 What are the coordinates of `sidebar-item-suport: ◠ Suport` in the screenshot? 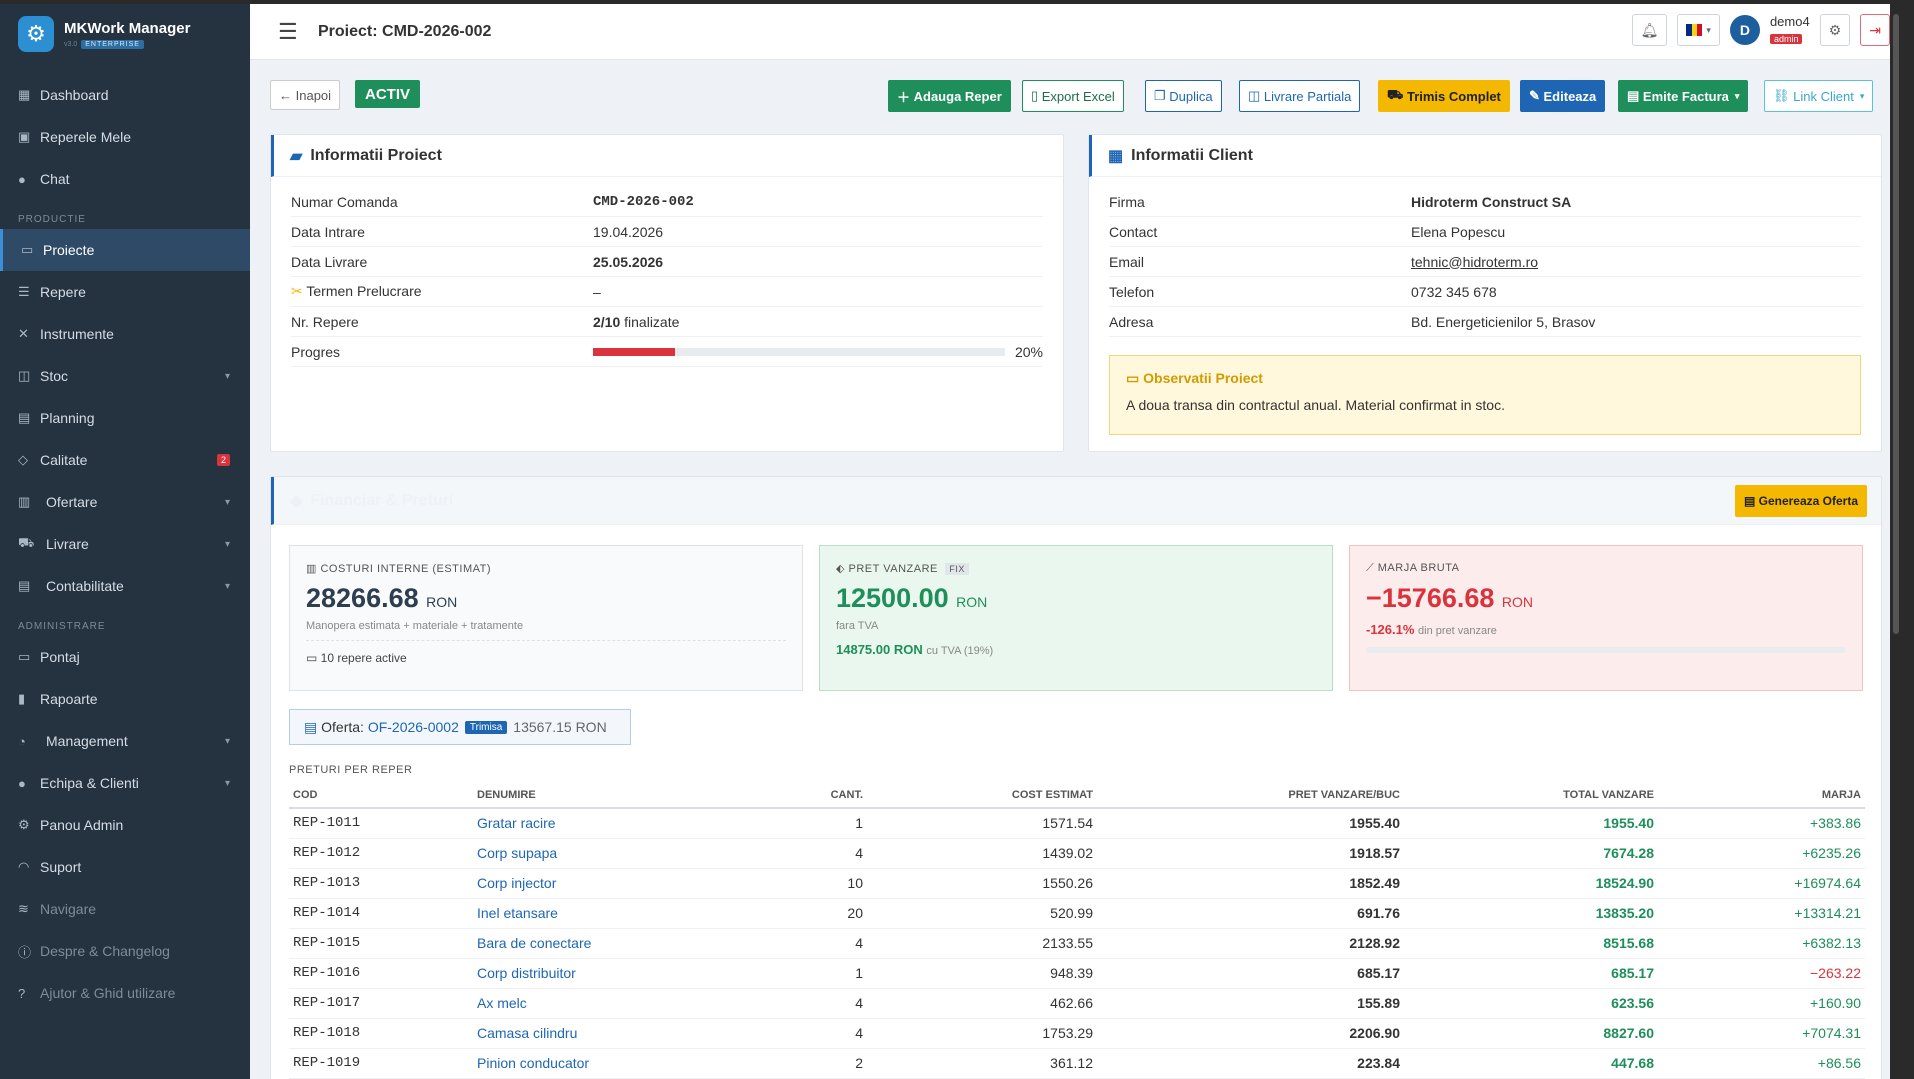 It's located at (50, 867).